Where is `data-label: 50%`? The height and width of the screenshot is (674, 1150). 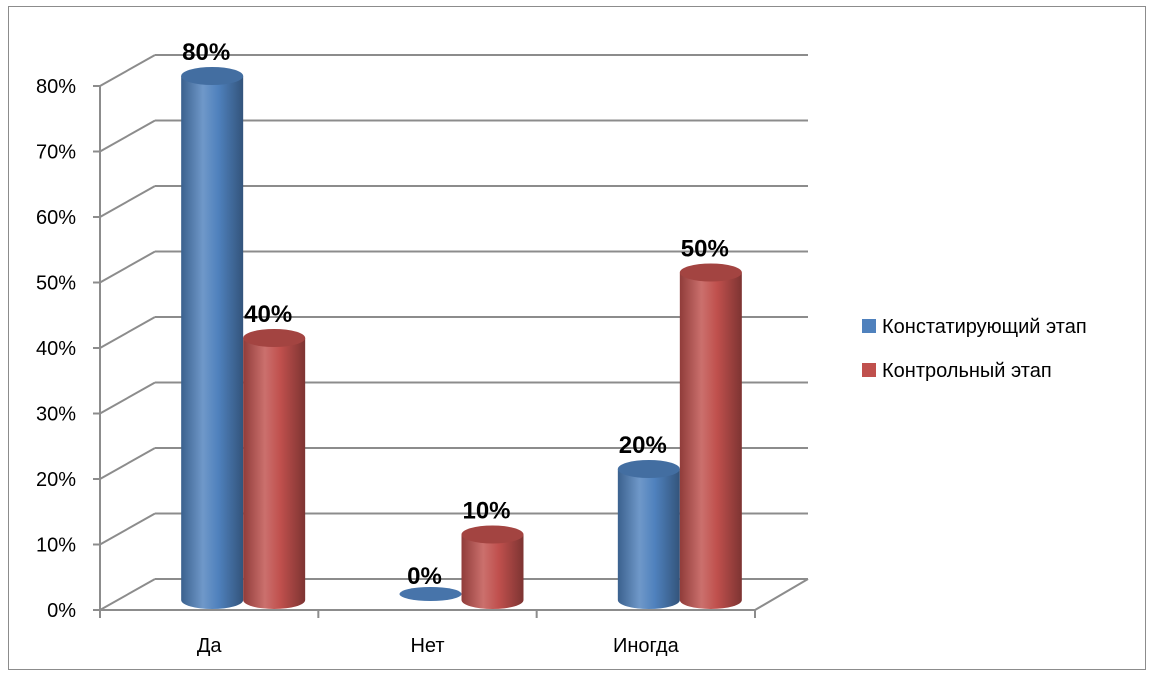 data-label: 50% is located at coordinates (705, 249).